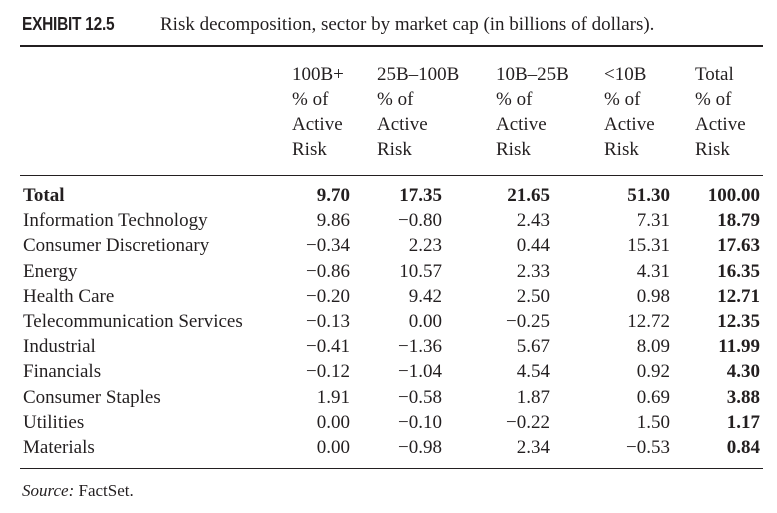 The width and height of the screenshot is (777, 513). Describe the element at coordinates (115, 221) in the screenshot. I see `row-label: Information Technology` at that location.